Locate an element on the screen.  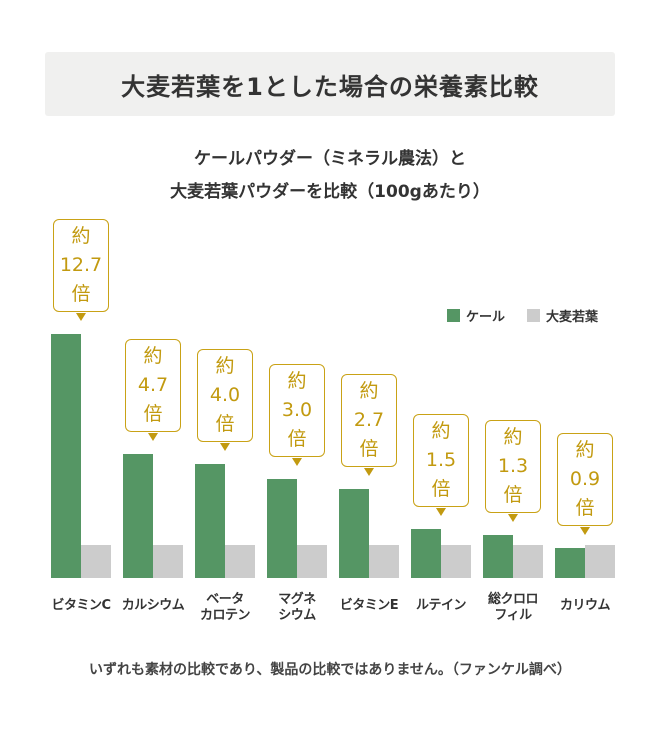
category-label: カリウム is located at coordinates (585, 605).